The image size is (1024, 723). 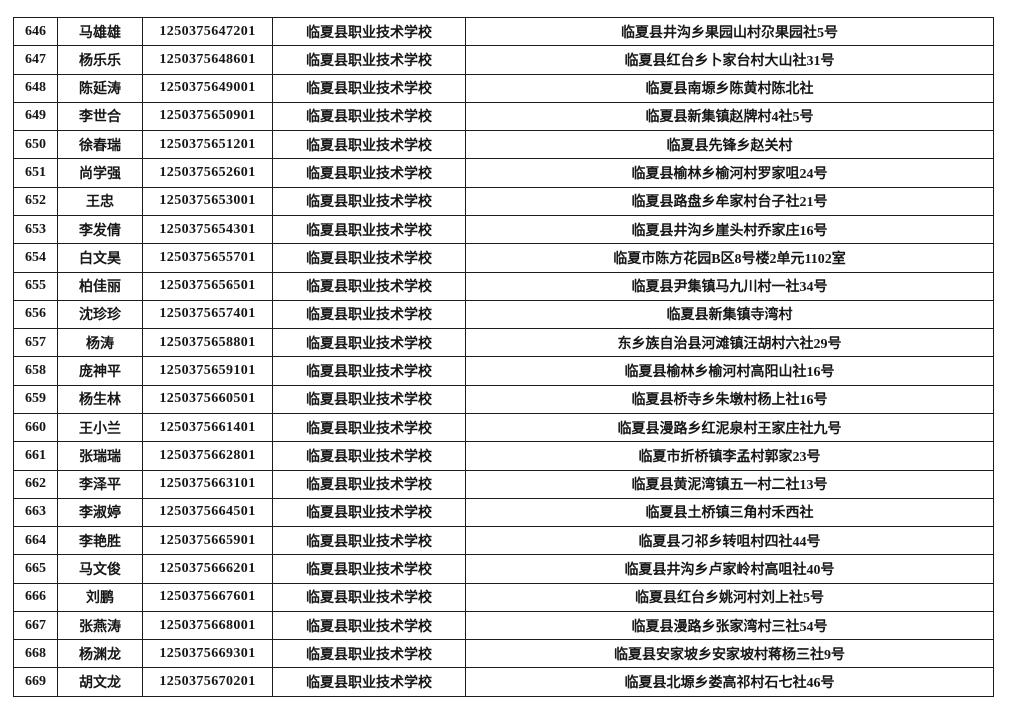 I want to click on student-name-cell: 王忠, so click(x=100, y=201).